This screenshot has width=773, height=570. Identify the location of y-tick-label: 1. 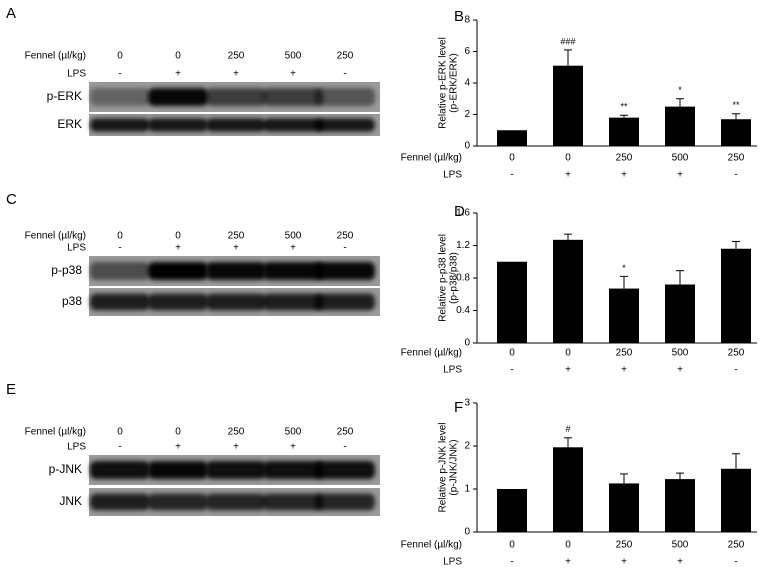
(467, 489).